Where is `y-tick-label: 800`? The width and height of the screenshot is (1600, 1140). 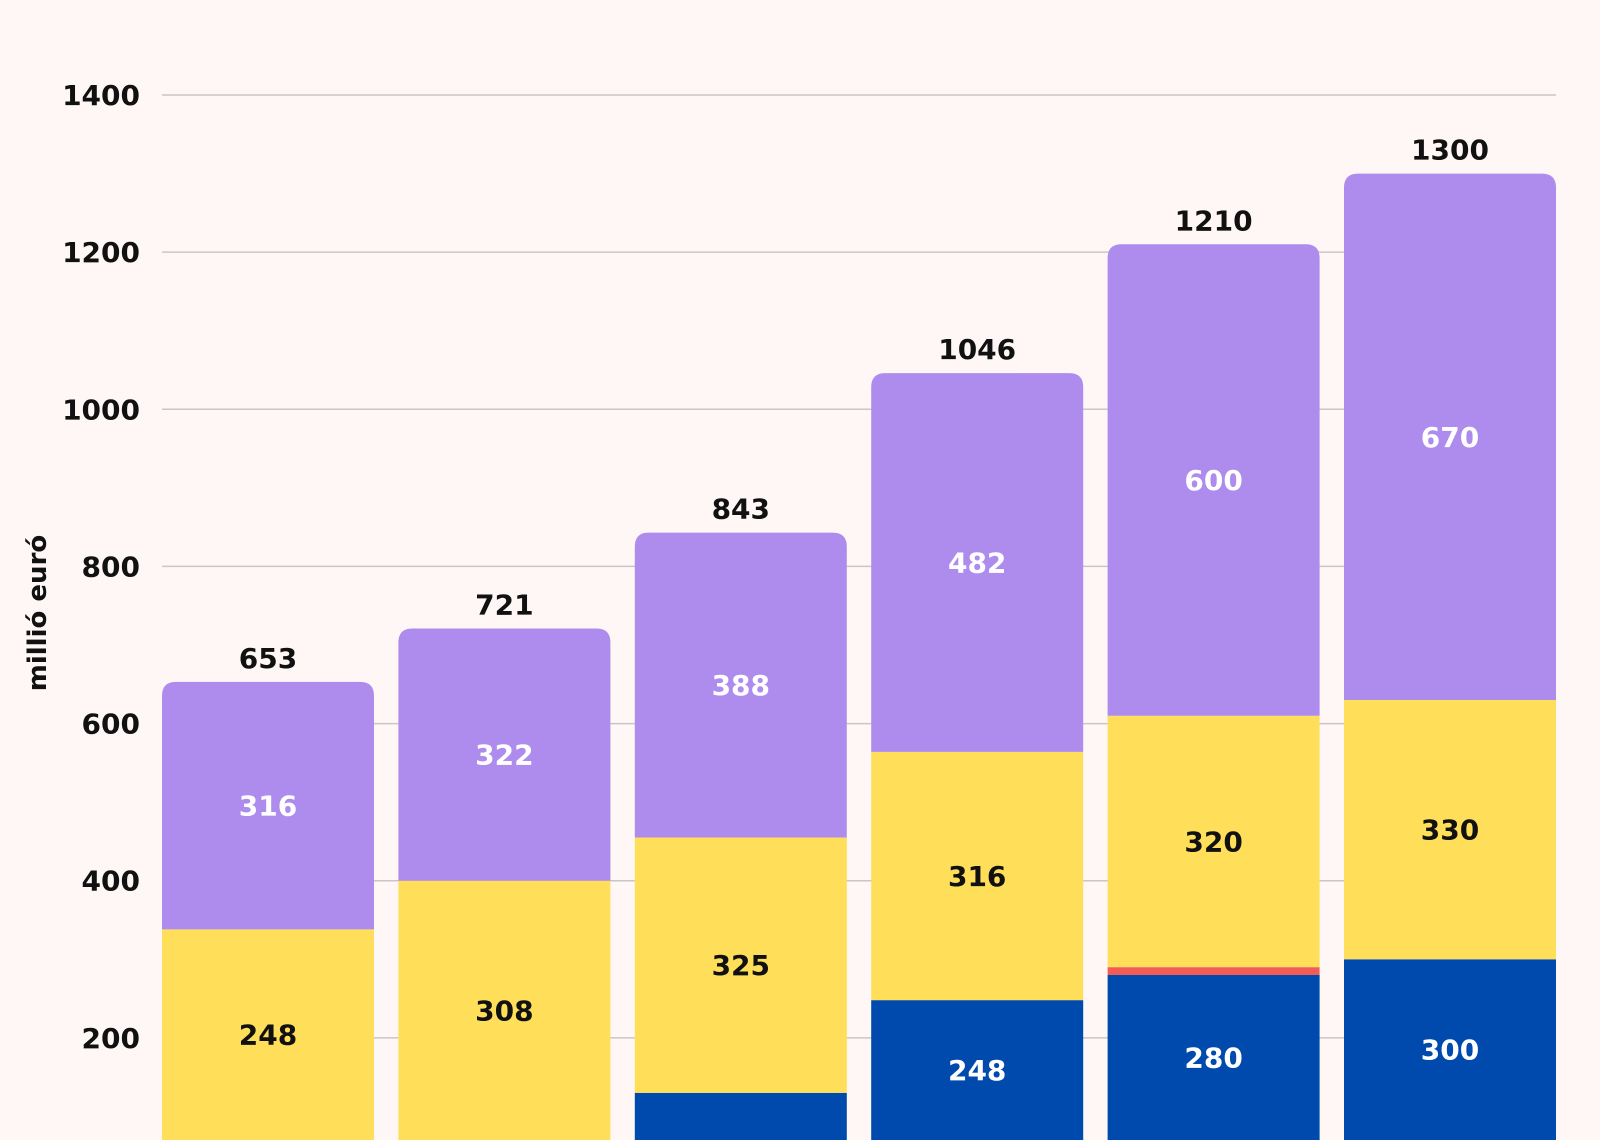 y-tick-label: 800 is located at coordinates (111, 566).